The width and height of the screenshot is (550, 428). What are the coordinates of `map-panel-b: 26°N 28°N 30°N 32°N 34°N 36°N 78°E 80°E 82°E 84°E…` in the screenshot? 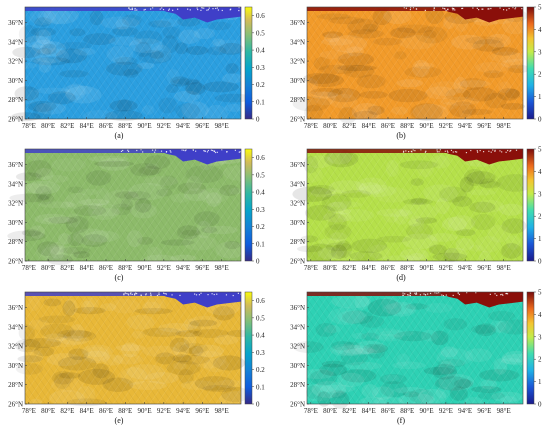 It's located at (416, 72).